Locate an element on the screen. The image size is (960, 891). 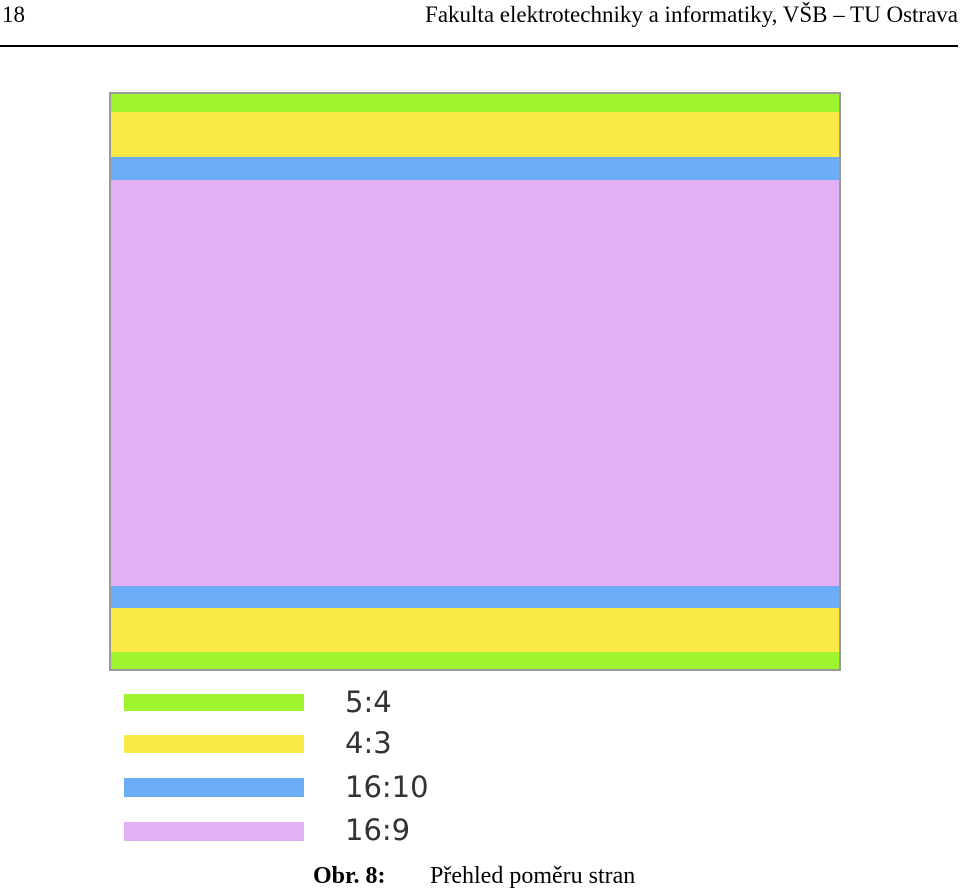
page-number: 18 is located at coordinates (13, 14).